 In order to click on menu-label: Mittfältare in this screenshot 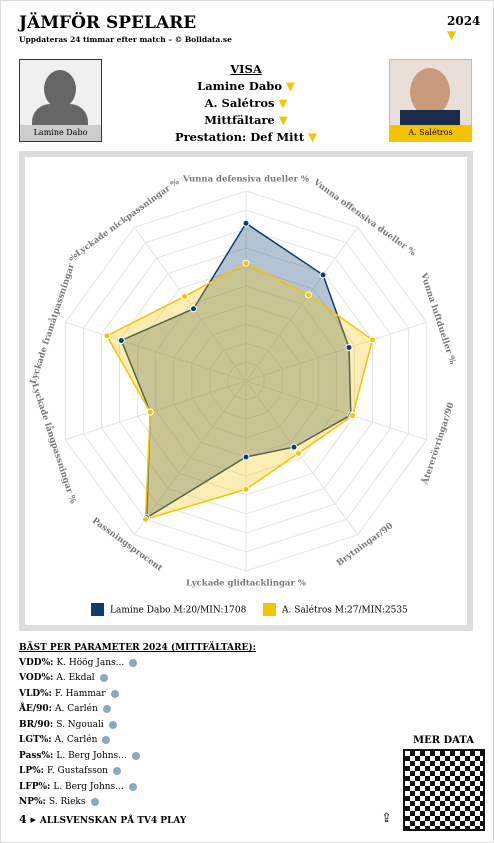, I will do `click(239, 120)`.